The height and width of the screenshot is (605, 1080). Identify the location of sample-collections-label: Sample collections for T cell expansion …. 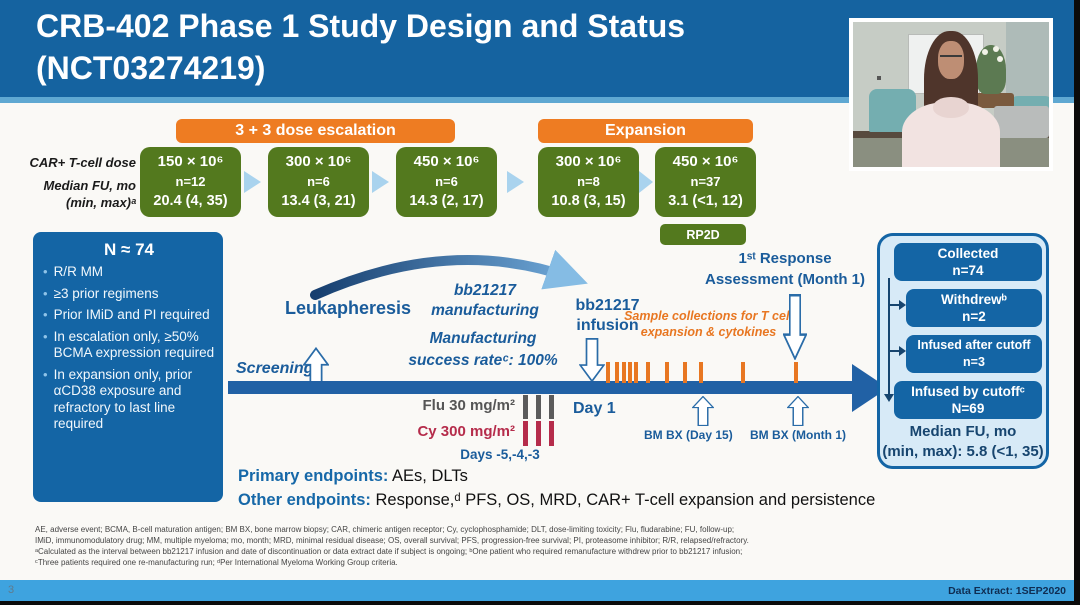
(708, 324).